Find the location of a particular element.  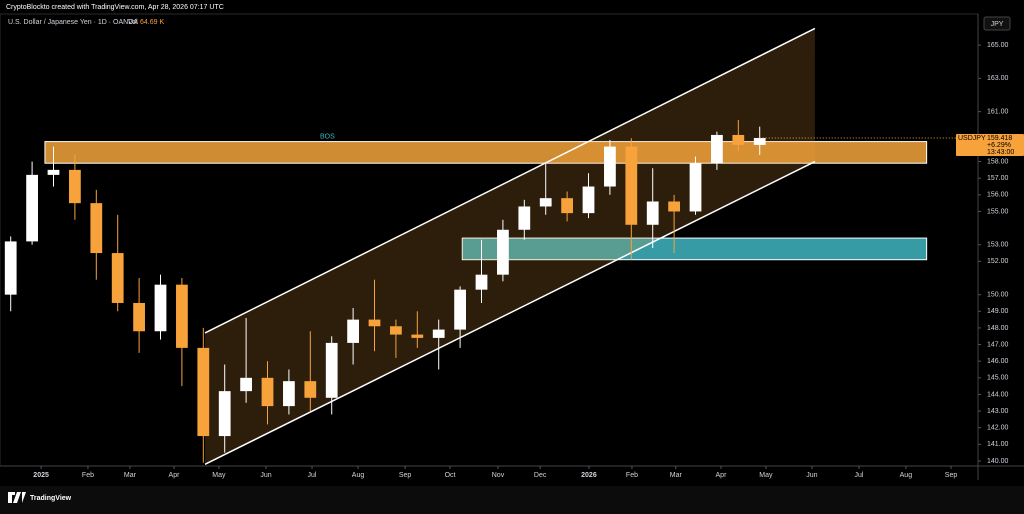

currency: JPY is located at coordinates (997, 24).